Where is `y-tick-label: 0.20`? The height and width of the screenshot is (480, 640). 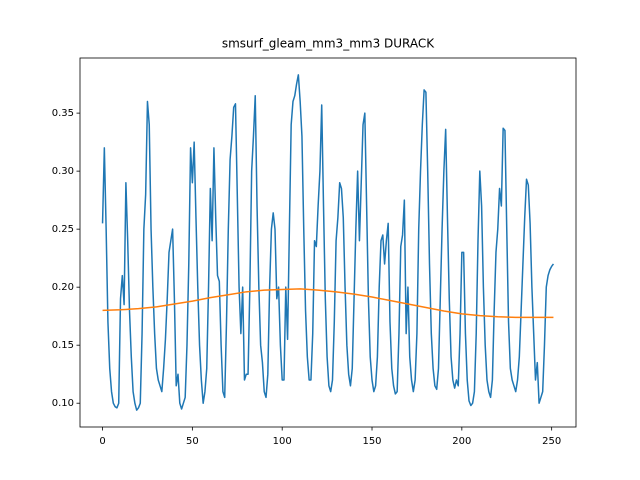
y-tick-label: 0.20 is located at coordinates (63, 287).